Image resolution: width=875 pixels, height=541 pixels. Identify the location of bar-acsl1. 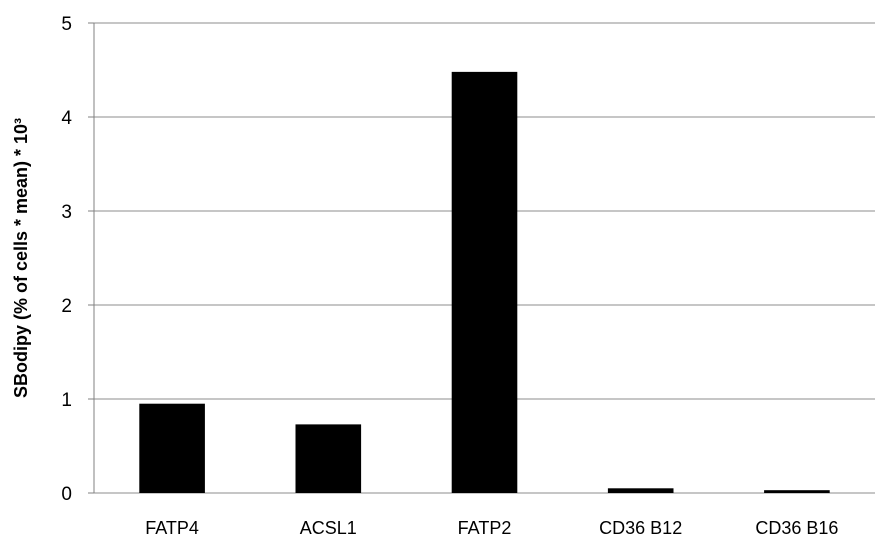
(328, 458).